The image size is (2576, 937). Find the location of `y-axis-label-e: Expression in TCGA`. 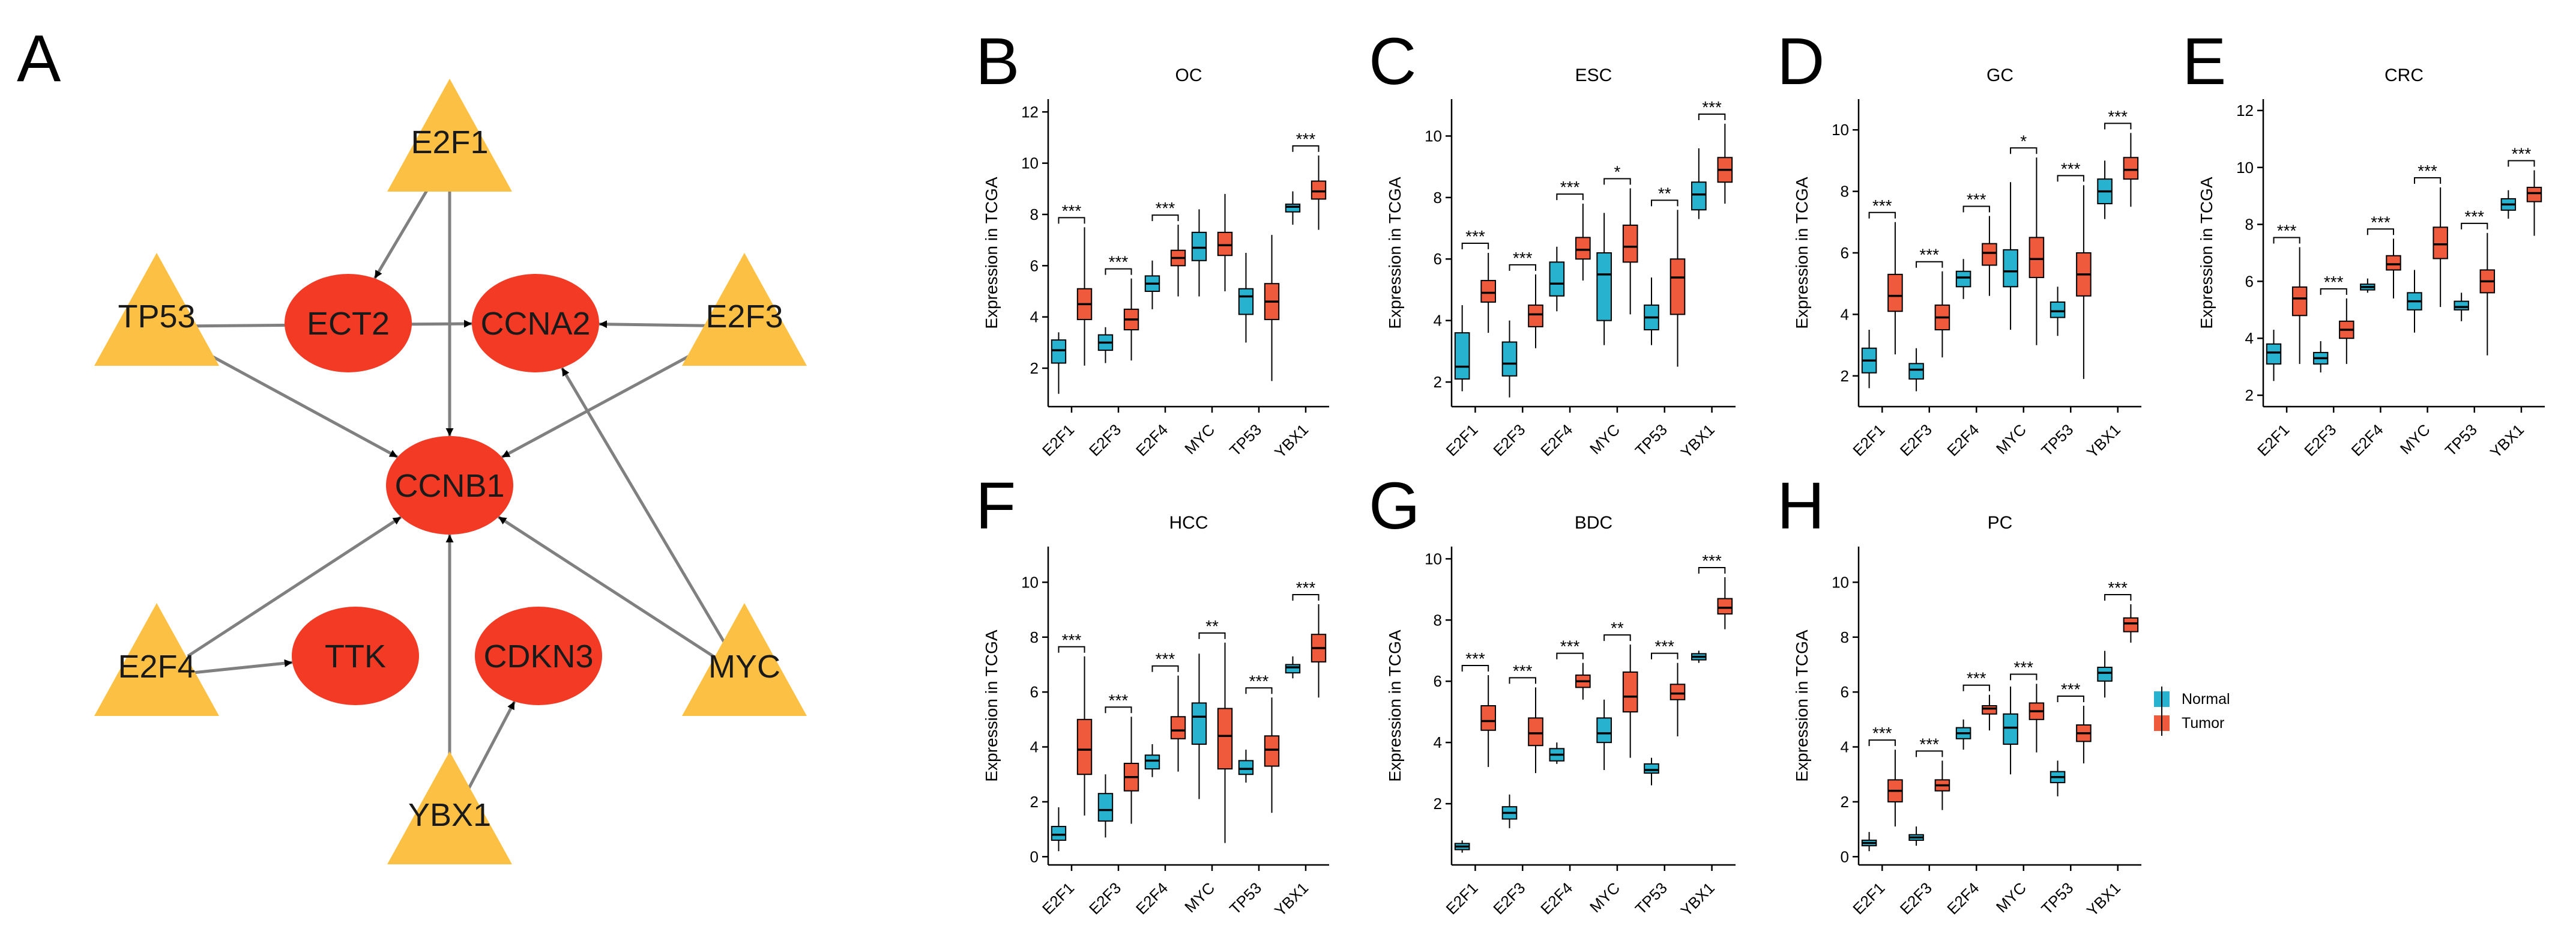

y-axis-label-e: Expression in TCGA is located at coordinates (2206, 253).